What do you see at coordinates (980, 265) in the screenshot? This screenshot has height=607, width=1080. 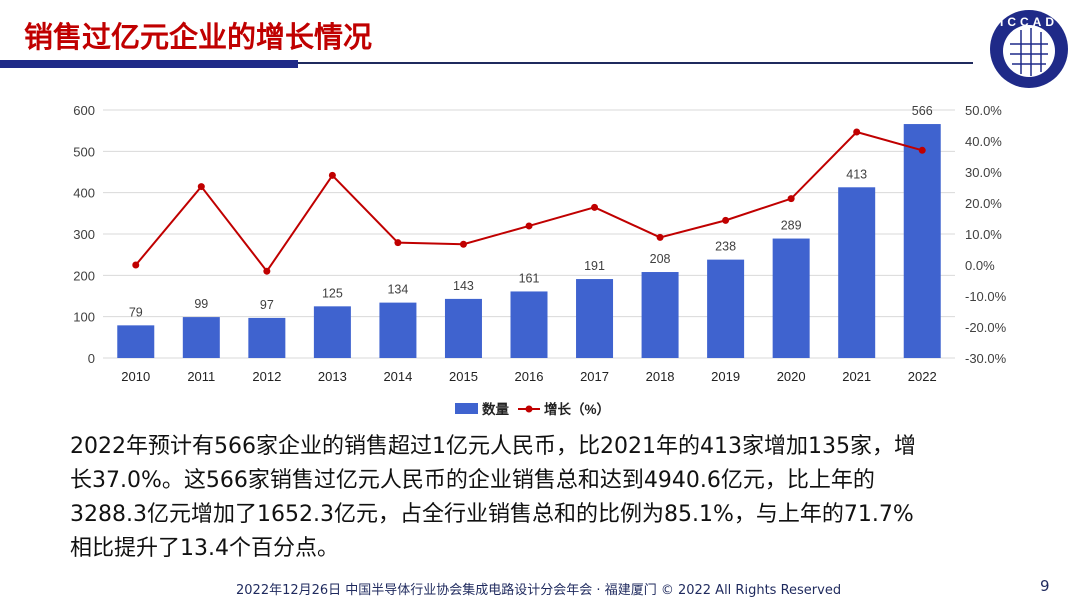 I see `right-tick-label: 0.0%` at bounding box center [980, 265].